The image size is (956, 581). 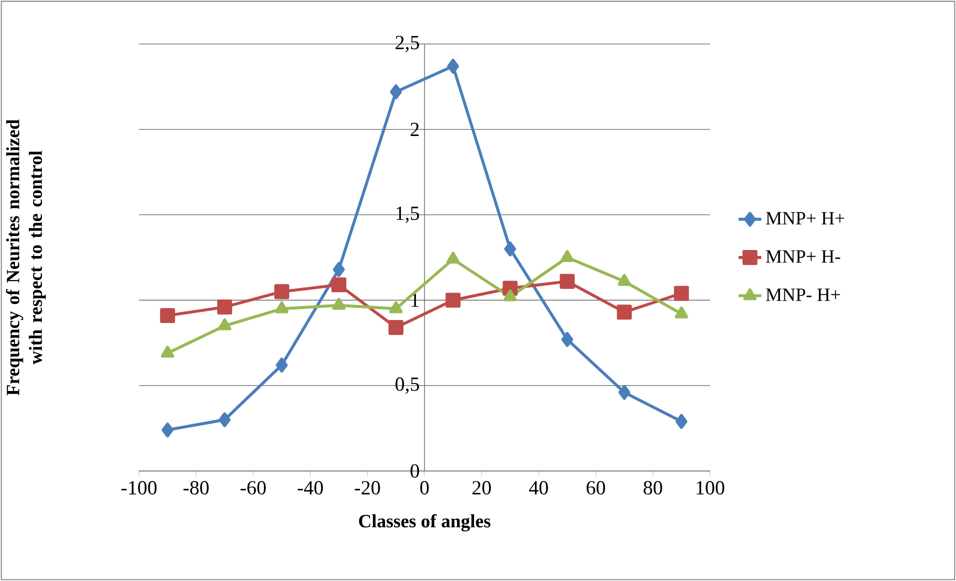 I want to click on legend-label: MNP+ H+, so click(x=805, y=218).